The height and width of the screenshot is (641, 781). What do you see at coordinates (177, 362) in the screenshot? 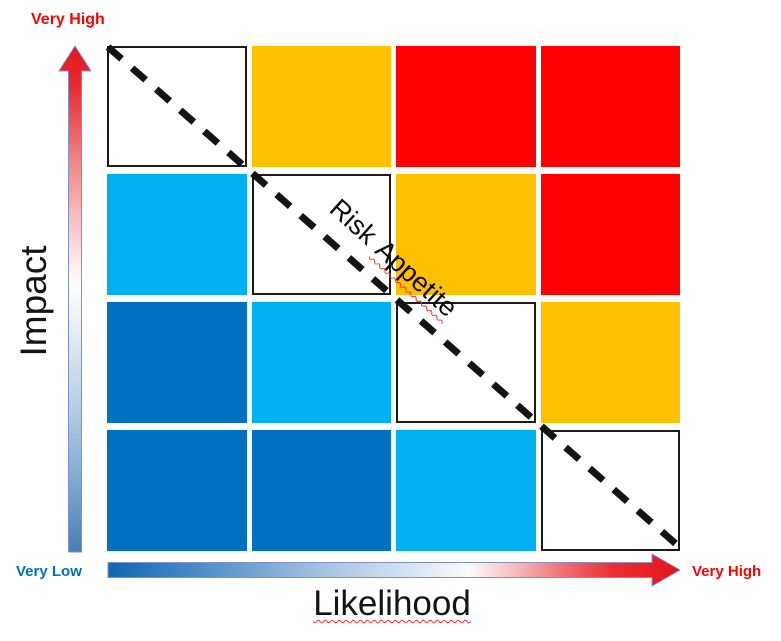
I see `risk-cell-r3-c1-dark_blue` at bounding box center [177, 362].